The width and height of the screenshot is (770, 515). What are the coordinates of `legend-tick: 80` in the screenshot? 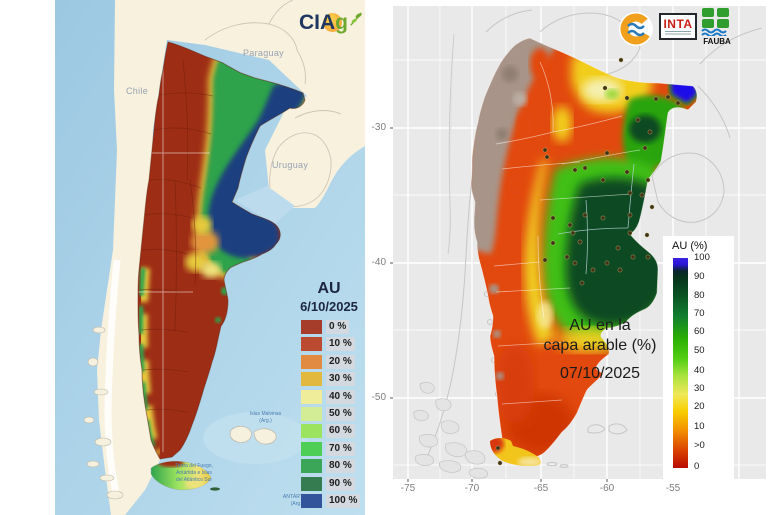 It's located at (699, 295).